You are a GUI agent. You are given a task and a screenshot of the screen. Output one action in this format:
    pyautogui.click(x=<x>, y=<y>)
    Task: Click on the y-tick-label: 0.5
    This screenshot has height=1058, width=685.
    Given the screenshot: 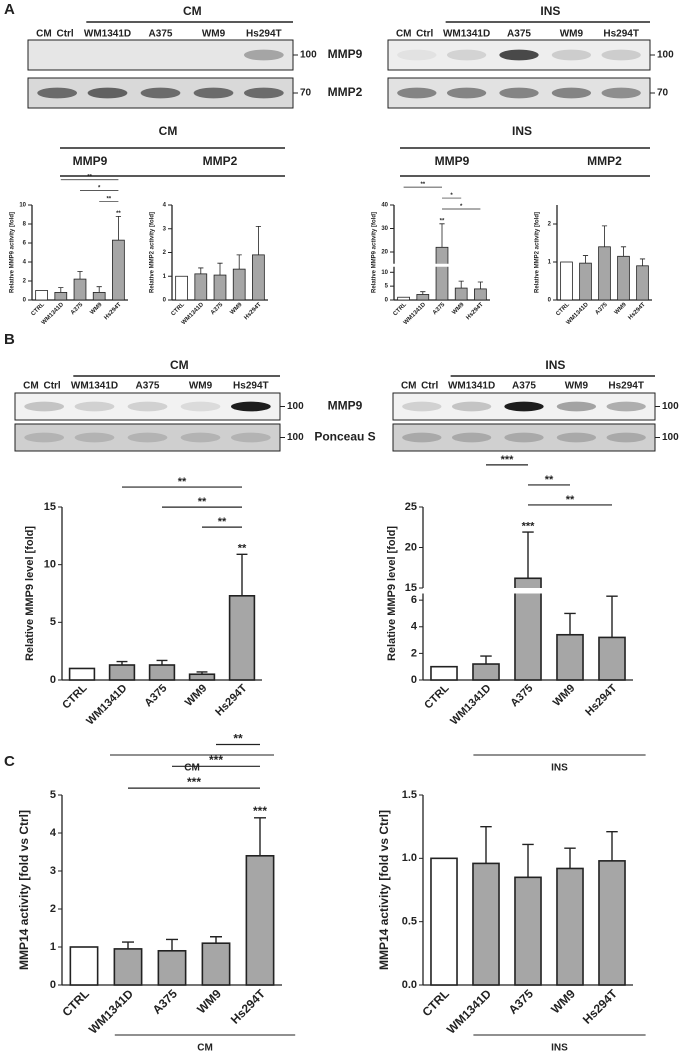 What is the action you would take?
    pyautogui.click(x=409, y=922)
    